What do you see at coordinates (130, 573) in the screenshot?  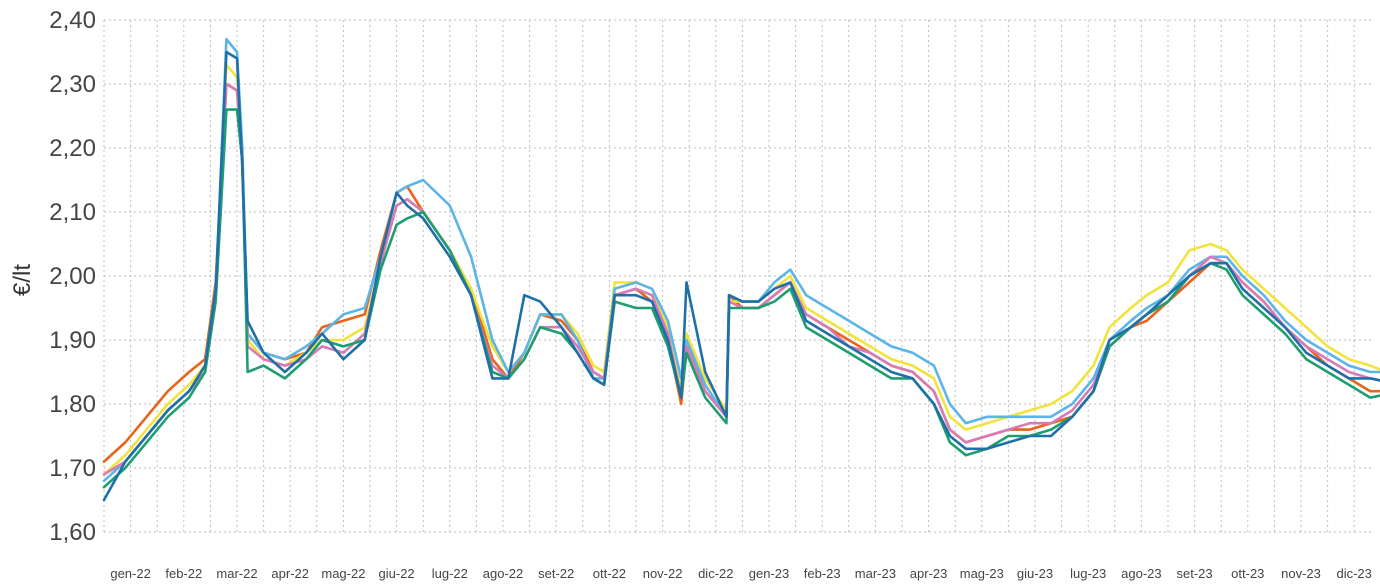 I see `x-tick-label: gen-22` at bounding box center [130, 573].